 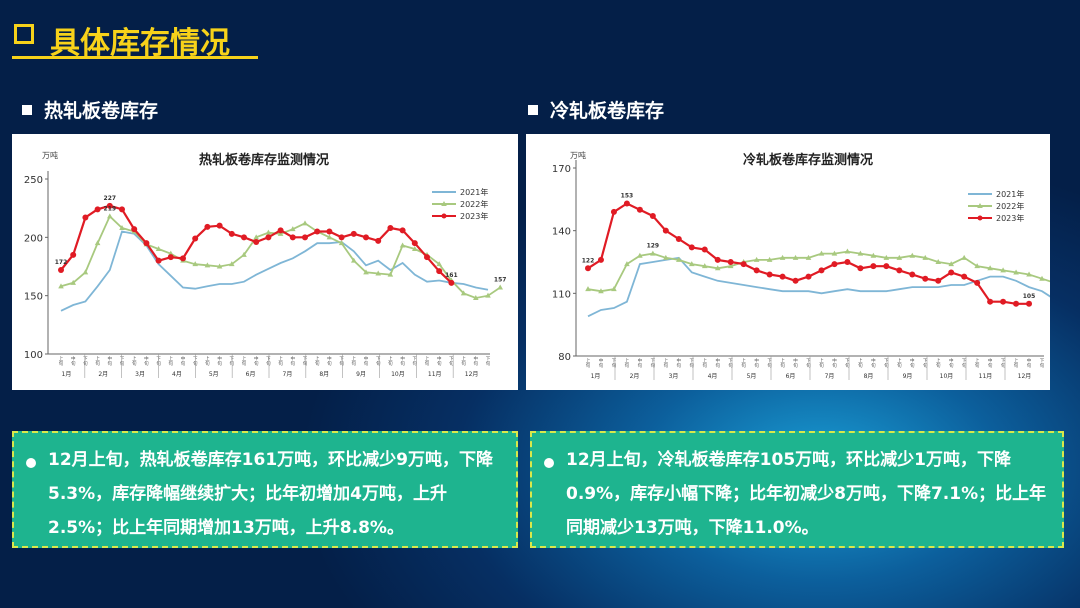 What do you see at coordinates (33, 180) in the screenshot?
I see `y-tick-label: 250` at bounding box center [33, 180].